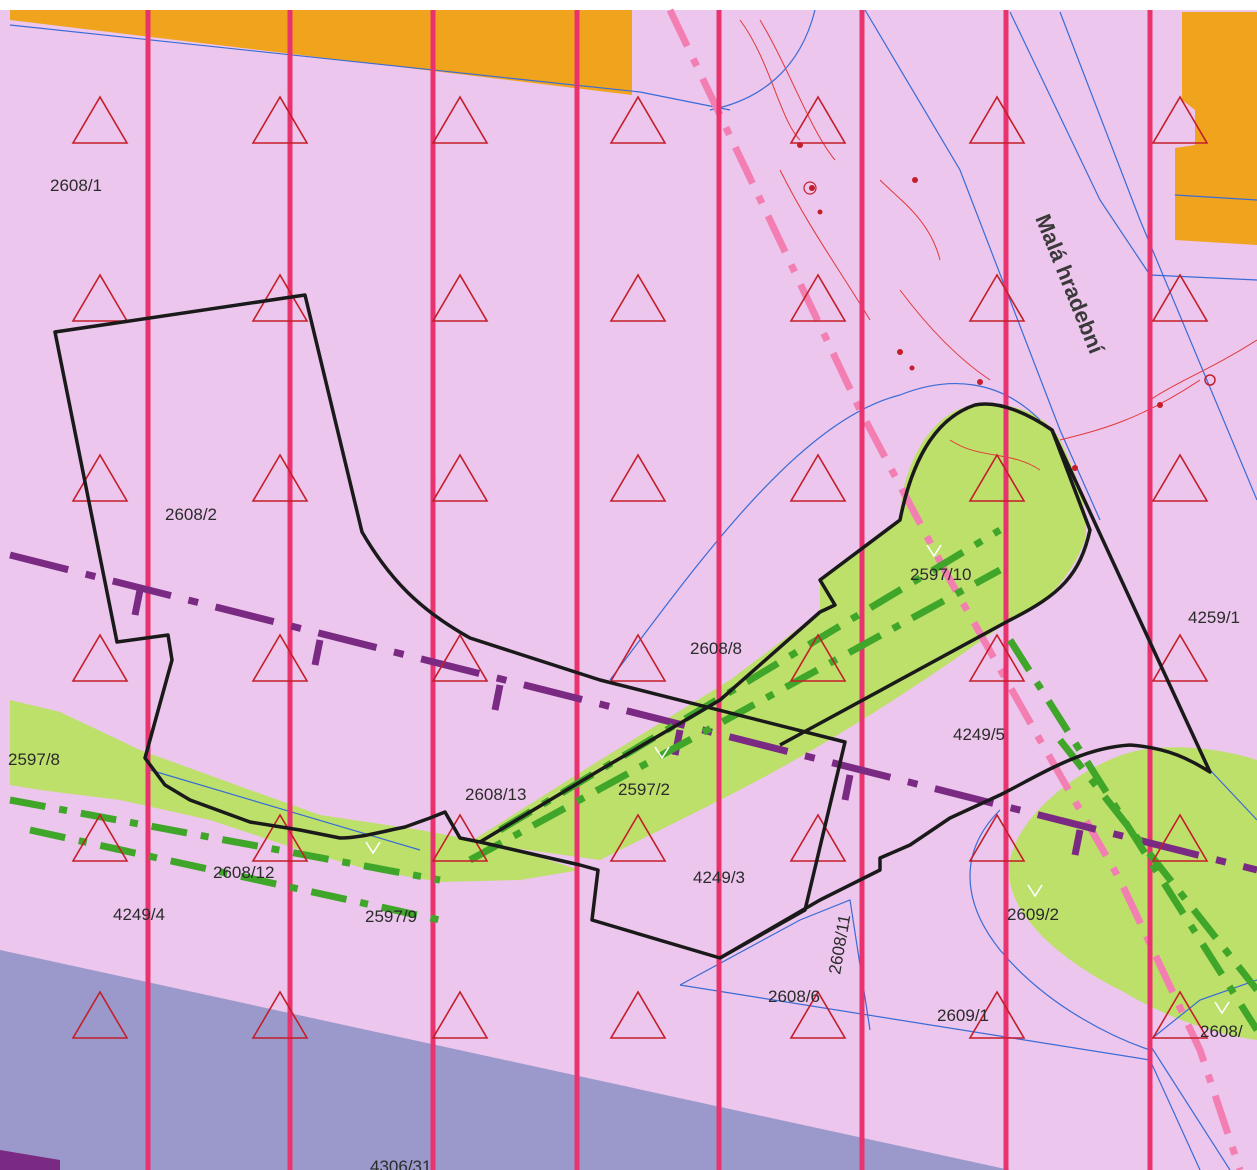 This screenshot has height=1170, width=1257. I want to click on zone-purple-strip, so click(30, 1160).